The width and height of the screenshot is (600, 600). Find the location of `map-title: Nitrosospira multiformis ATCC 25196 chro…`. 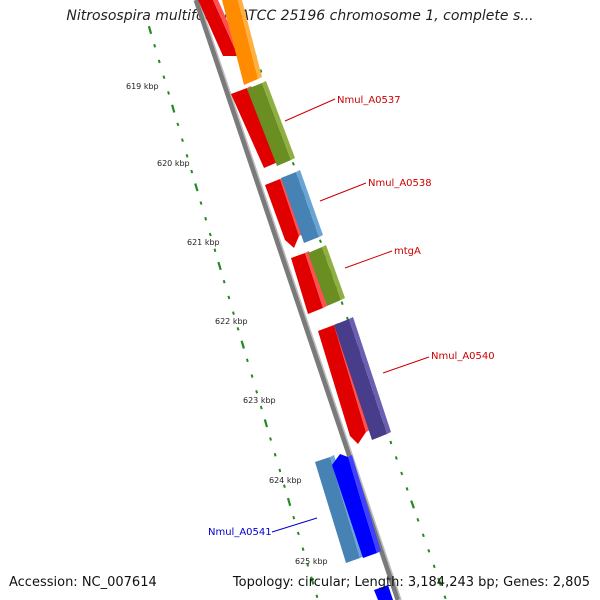

map-title: Nitrosospira multiformis ATCC 25196 chro… is located at coordinates (300, 16).